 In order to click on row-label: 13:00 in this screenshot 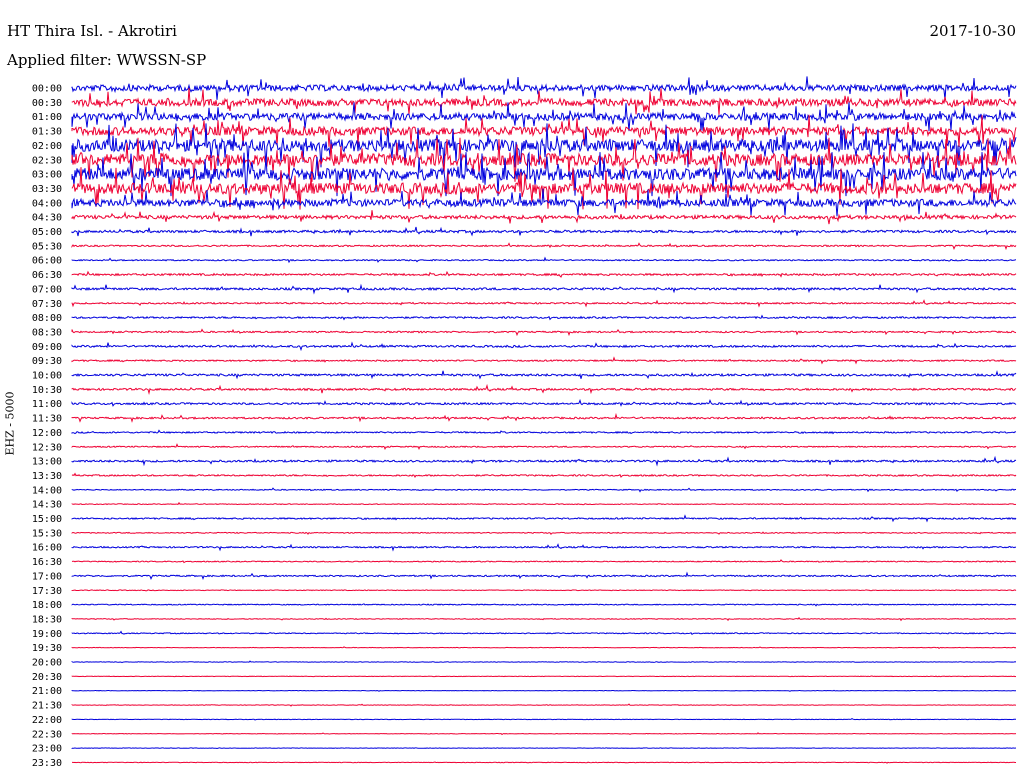, I will do `click(47, 462)`.